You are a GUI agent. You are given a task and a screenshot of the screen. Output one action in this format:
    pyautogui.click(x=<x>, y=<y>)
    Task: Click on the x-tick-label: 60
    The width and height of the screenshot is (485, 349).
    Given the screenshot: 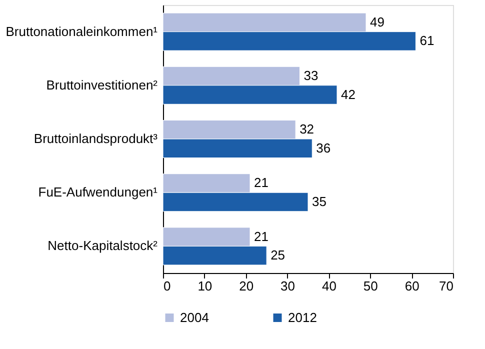 What is the action you would take?
    pyautogui.click(x=412, y=286)
    